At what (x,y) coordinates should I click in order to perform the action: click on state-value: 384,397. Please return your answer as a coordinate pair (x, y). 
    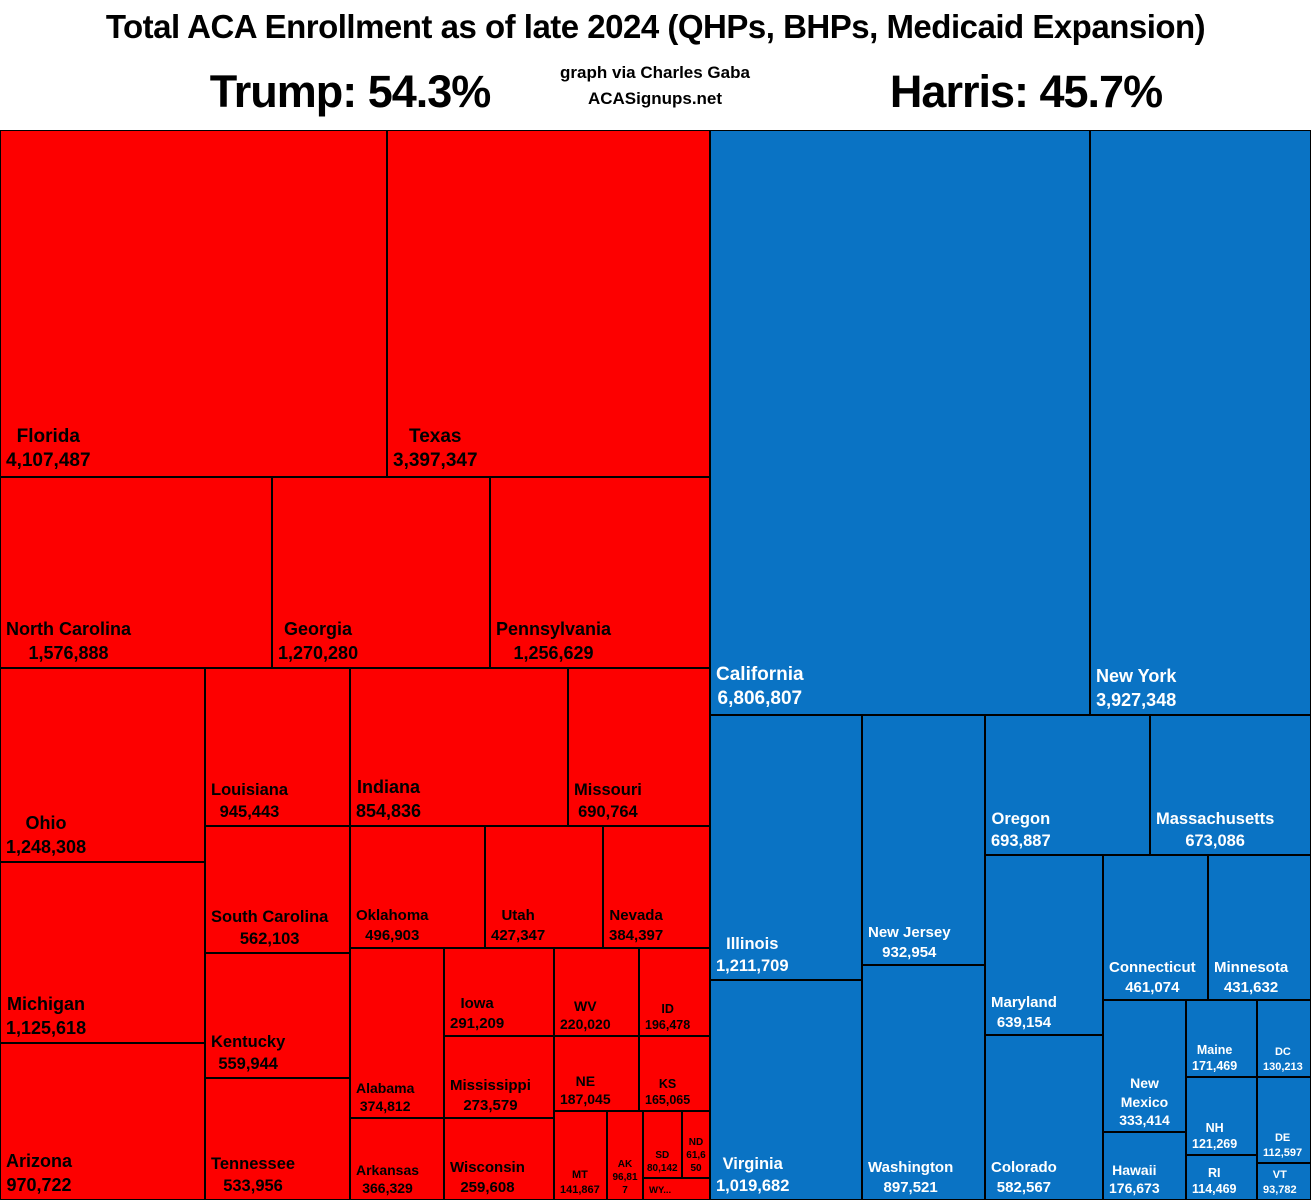
    Looking at the image, I should click on (636, 935).